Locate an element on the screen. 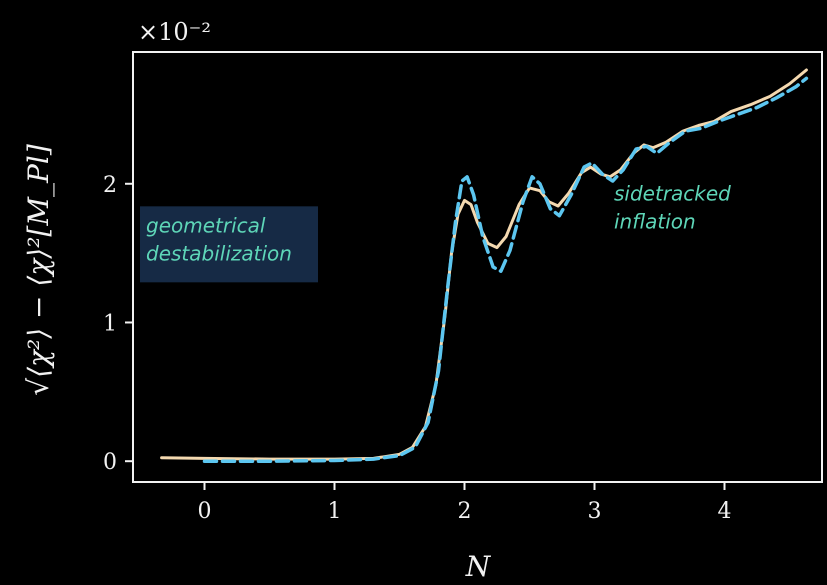  annotation-text: inflation is located at coordinates (655, 221).